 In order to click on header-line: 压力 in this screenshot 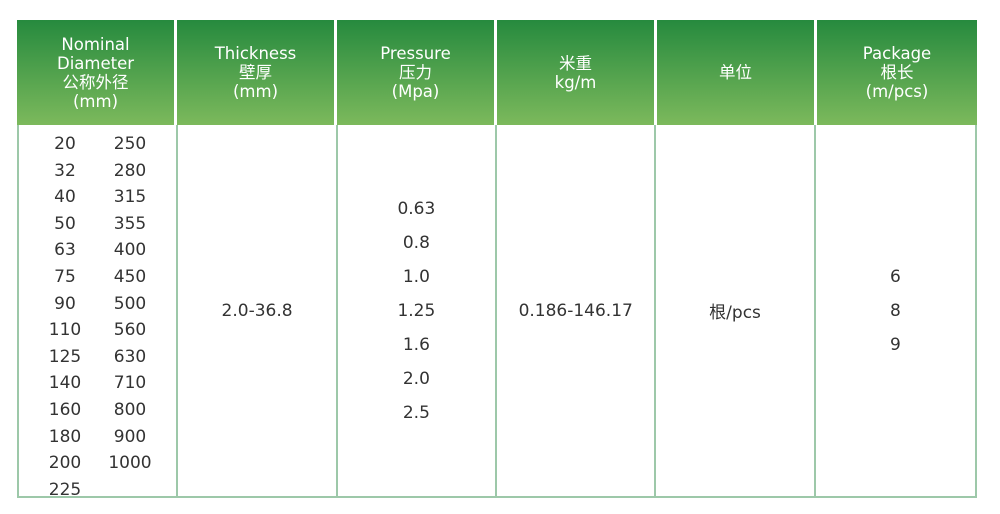, I will do `click(415, 72)`.